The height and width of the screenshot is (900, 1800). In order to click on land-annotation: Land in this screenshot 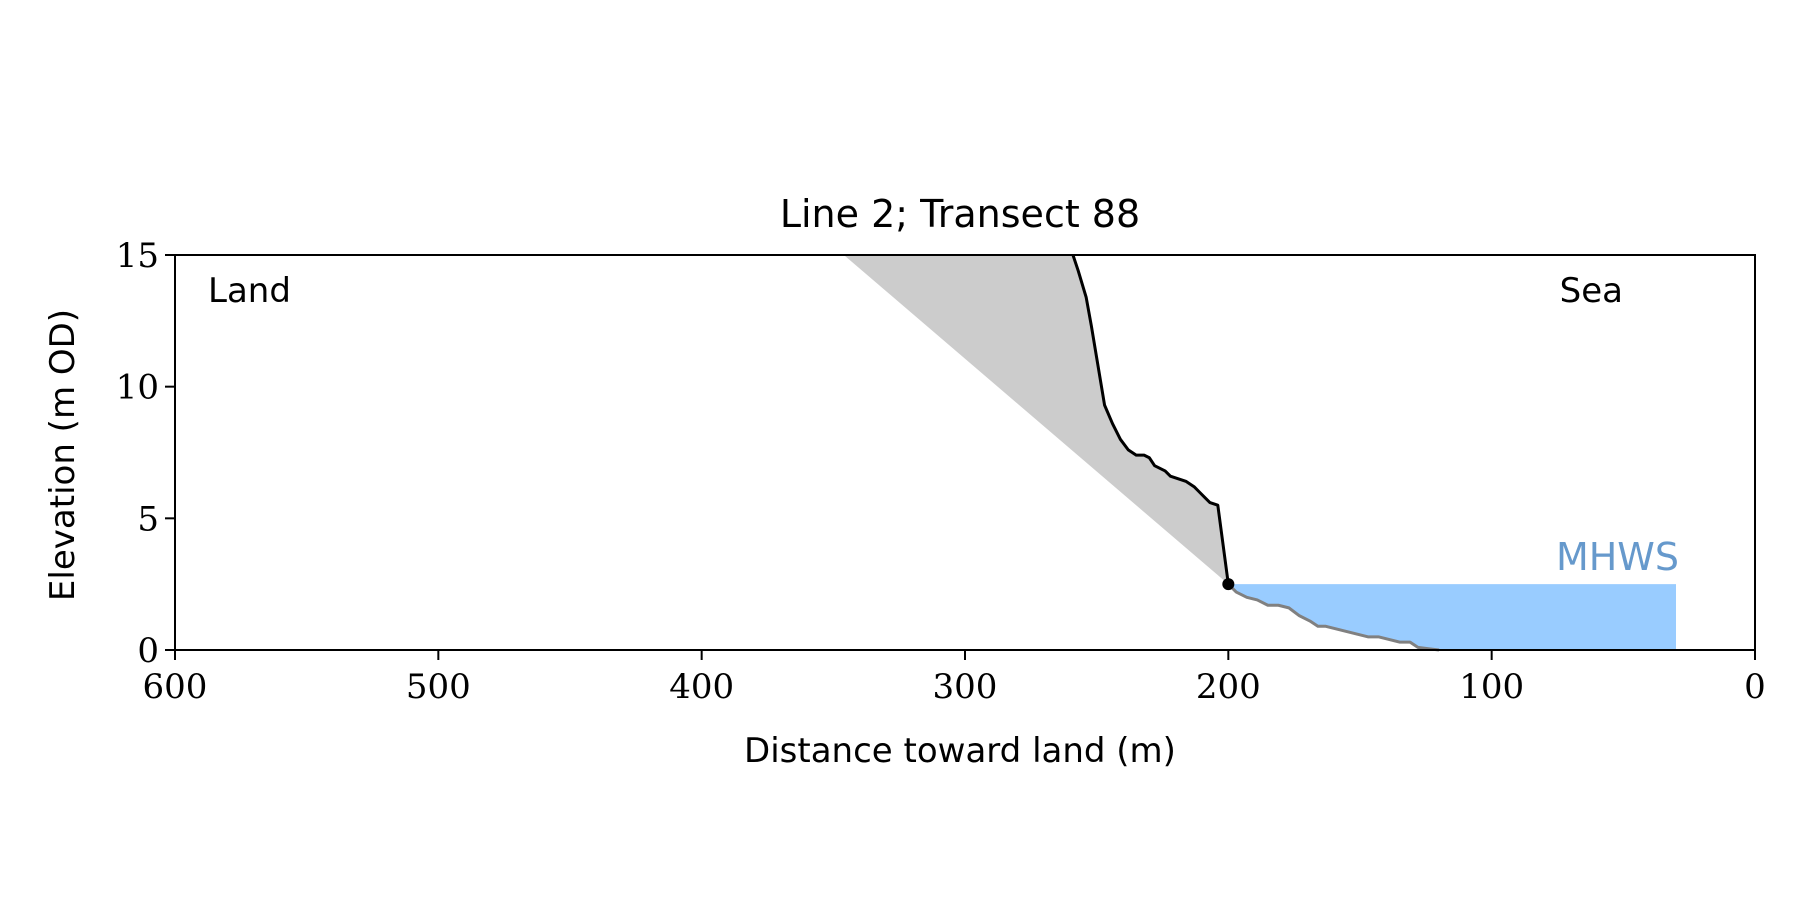, I will do `click(249, 291)`.